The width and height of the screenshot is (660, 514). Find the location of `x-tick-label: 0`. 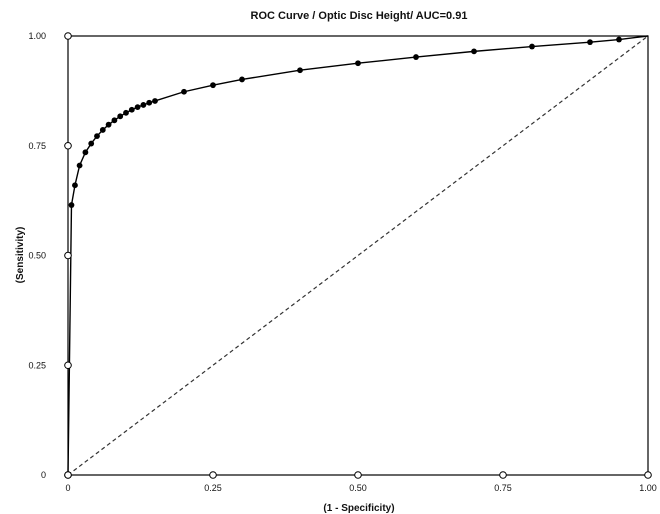

x-tick-label: 0 is located at coordinates (67, 488).